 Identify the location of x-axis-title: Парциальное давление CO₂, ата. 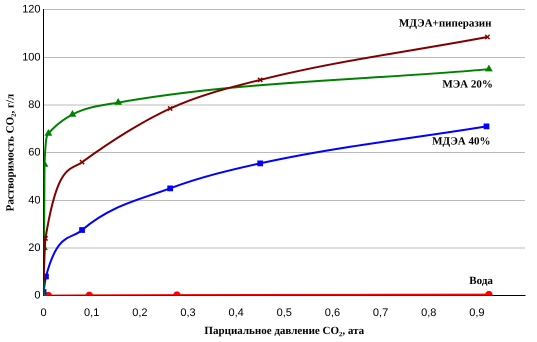
(284, 331).